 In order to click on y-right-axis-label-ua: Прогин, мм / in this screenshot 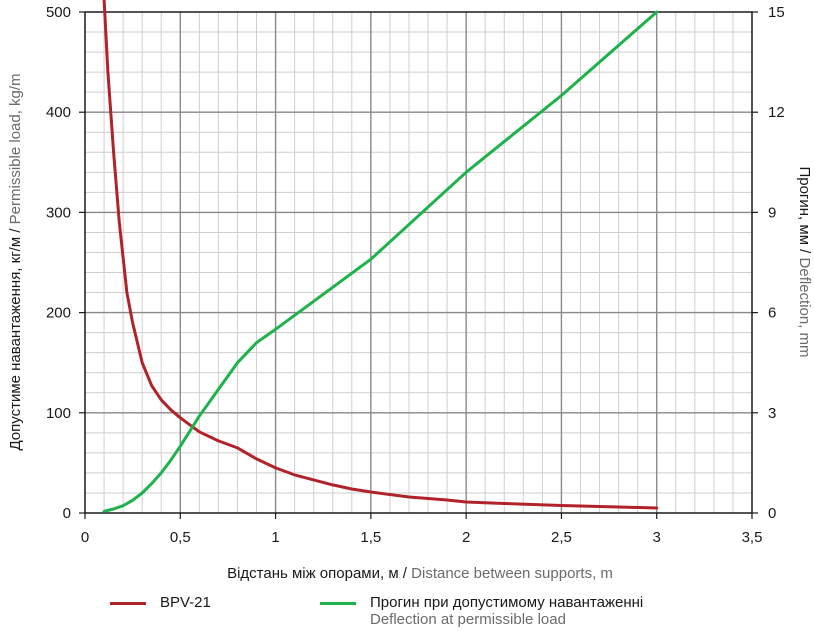, I will do `click(804, 211)`.